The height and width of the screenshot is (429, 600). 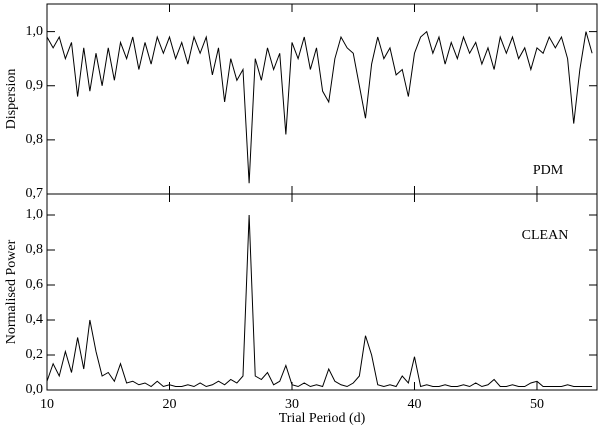 I want to click on y-axis-label: Normalised Power, so click(x=11, y=291).